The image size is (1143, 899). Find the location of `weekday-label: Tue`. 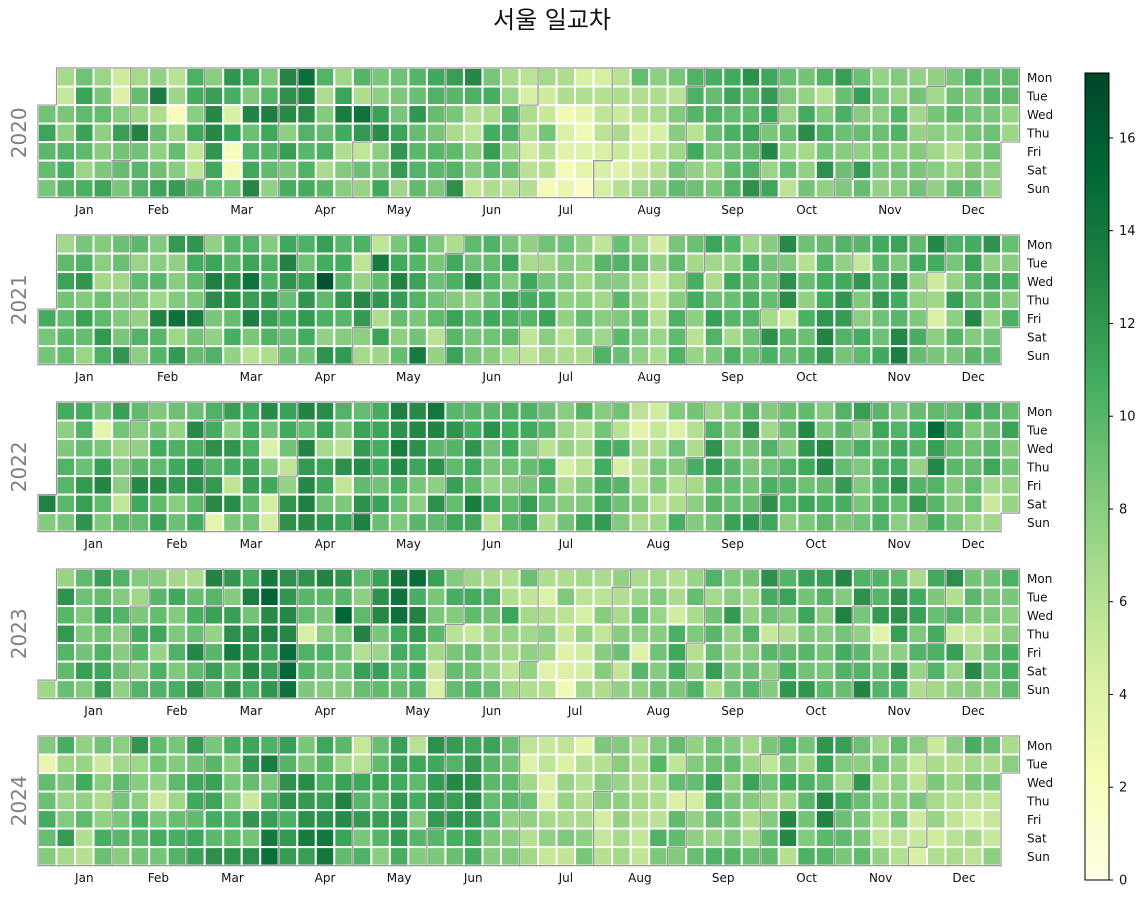

weekday-label: Tue is located at coordinates (1037, 96).